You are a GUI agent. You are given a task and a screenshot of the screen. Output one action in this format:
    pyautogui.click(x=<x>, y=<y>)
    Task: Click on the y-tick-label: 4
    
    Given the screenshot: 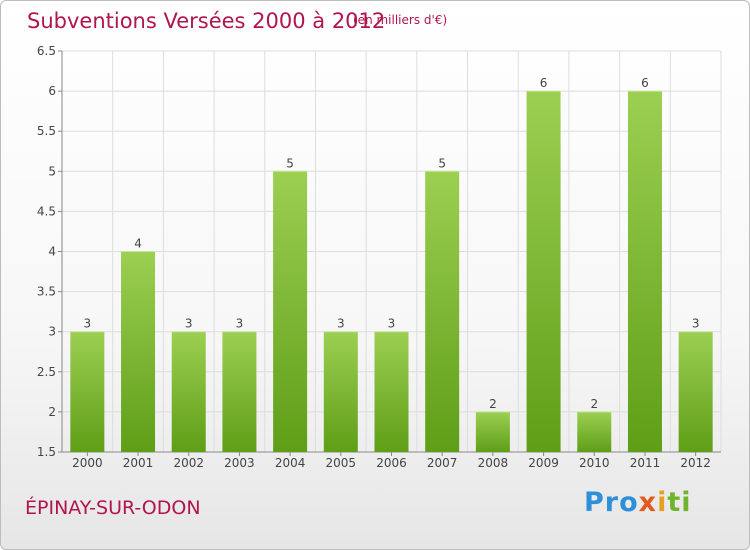 What is the action you would take?
    pyautogui.click(x=52, y=252)
    